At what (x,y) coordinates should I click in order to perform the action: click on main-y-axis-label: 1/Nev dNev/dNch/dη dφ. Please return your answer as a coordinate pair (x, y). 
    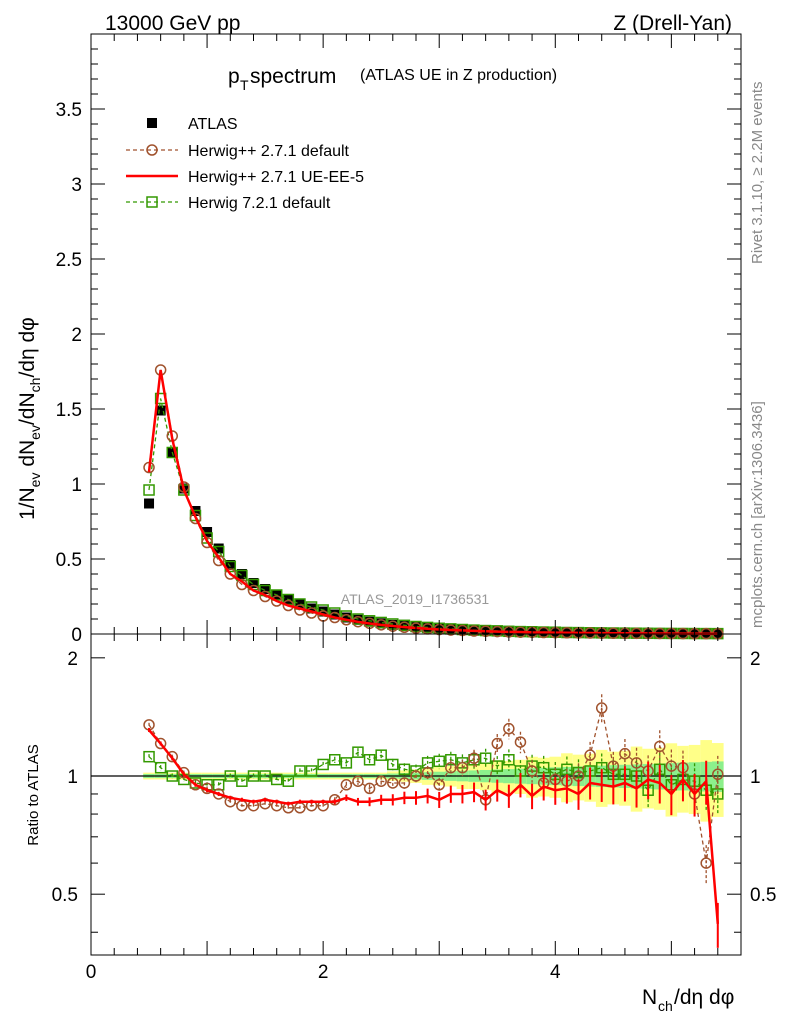
    Looking at the image, I should click on (29, 418).